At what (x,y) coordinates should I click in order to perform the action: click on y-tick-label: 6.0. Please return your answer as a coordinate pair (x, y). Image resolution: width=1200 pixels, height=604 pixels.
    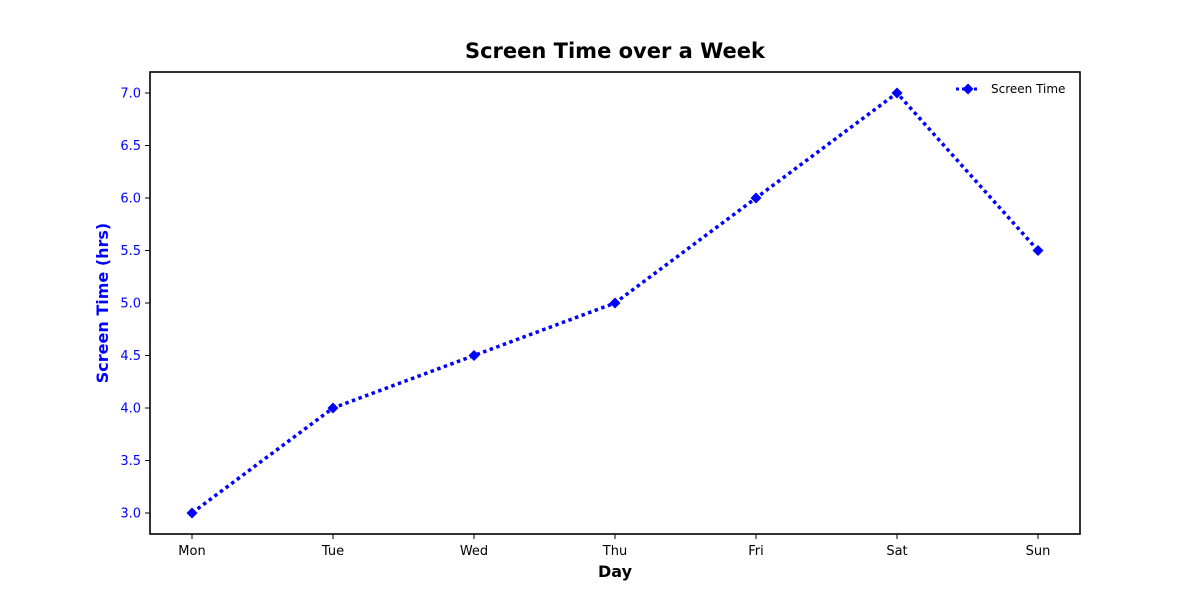
    Looking at the image, I should click on (130, 199).